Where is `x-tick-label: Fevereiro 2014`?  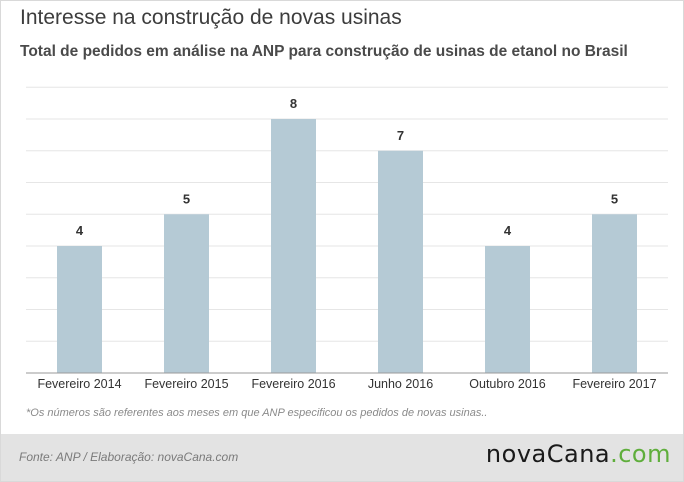 x-tick-label: Fevereiro 2014 is located at coordinates (79, 384).